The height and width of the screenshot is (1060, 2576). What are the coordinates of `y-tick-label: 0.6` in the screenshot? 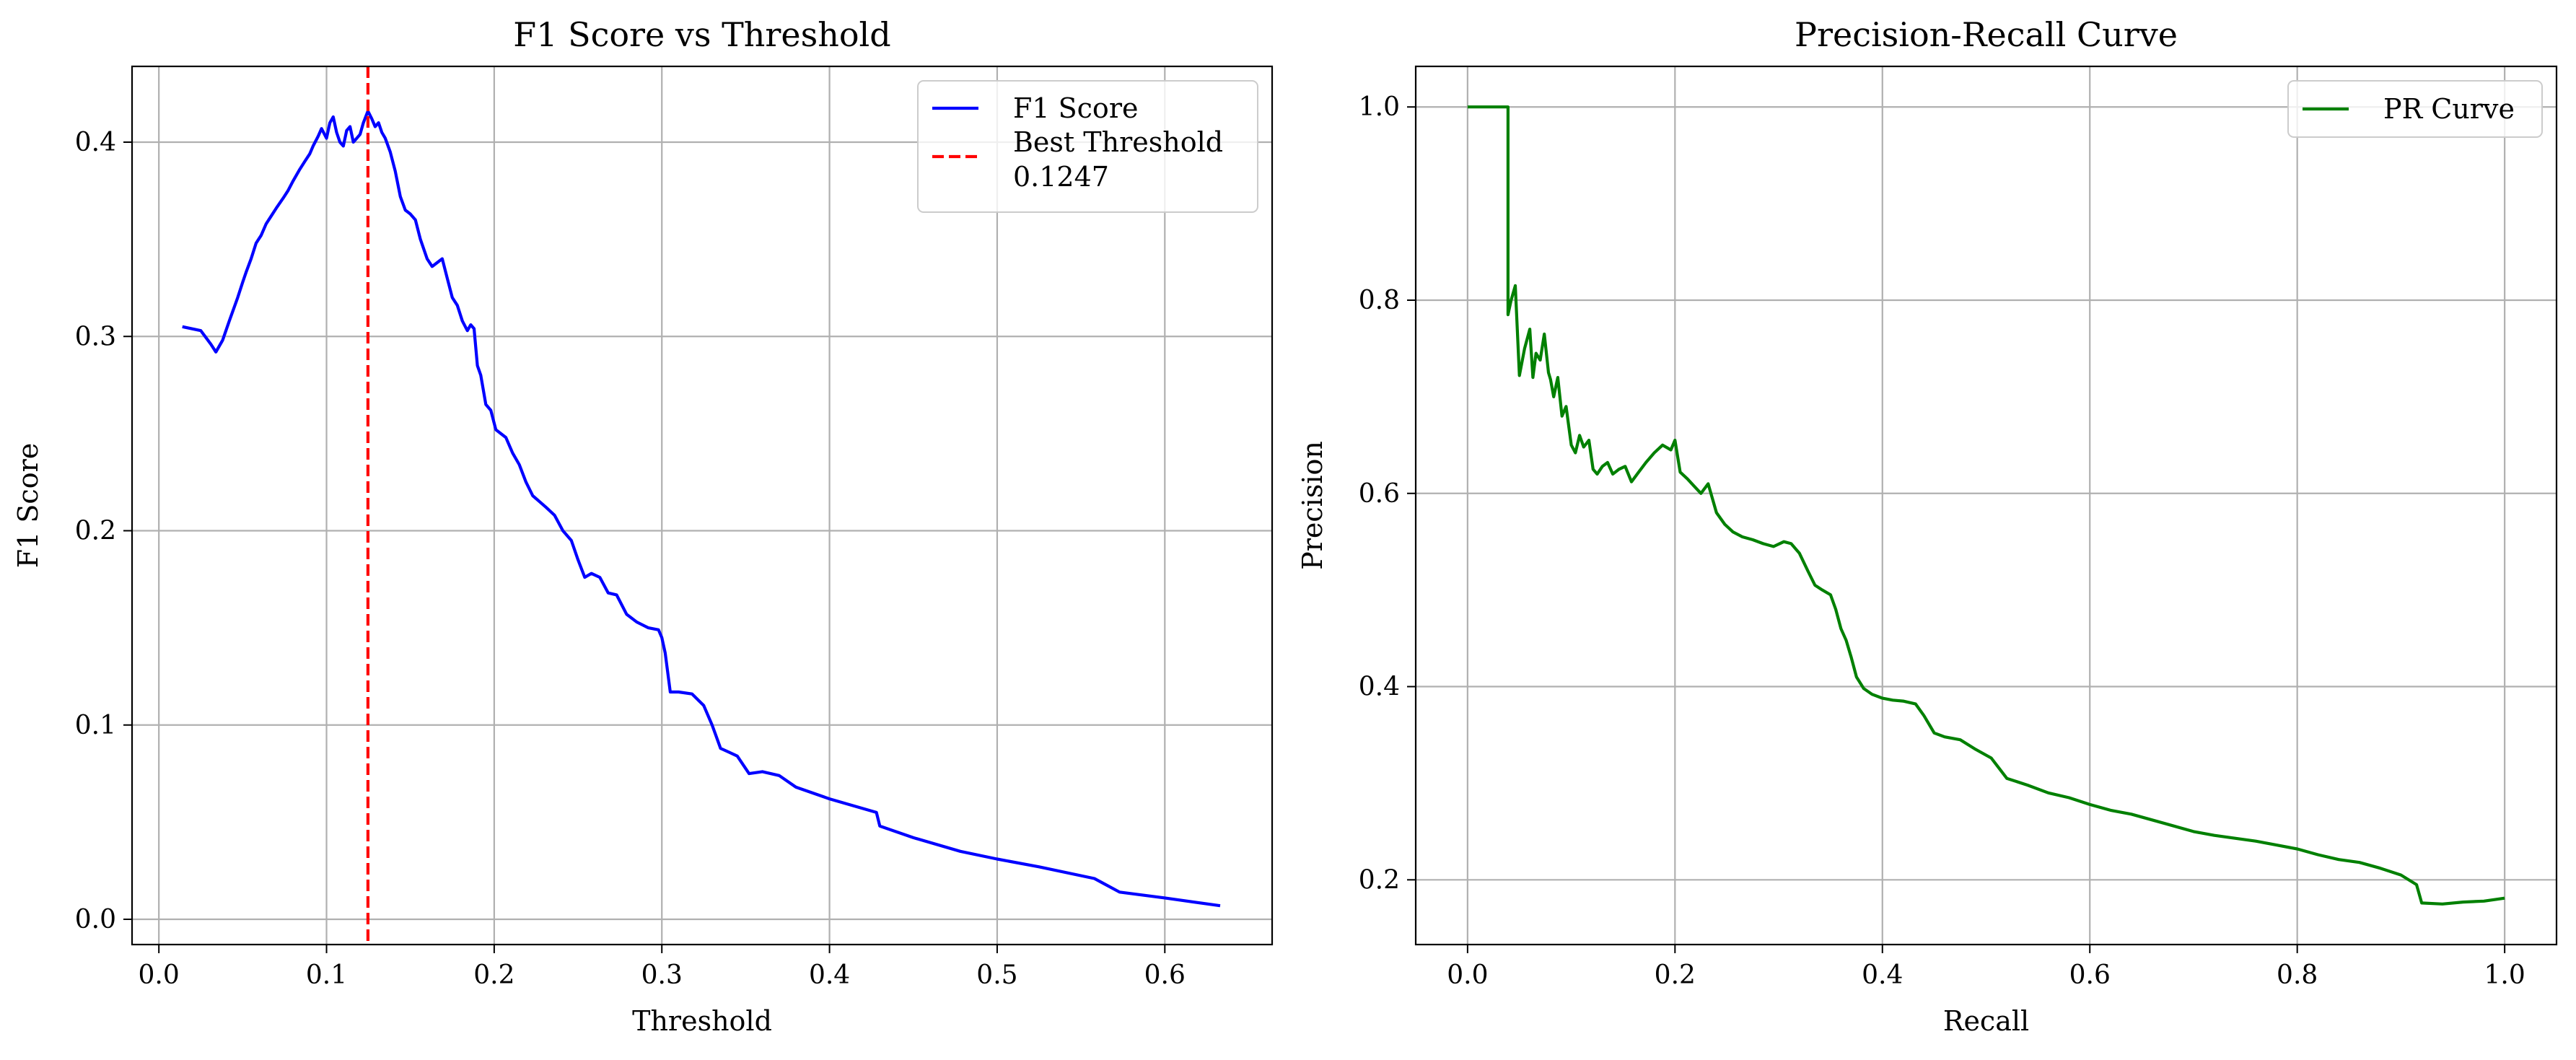 It's located at (1379, 494).